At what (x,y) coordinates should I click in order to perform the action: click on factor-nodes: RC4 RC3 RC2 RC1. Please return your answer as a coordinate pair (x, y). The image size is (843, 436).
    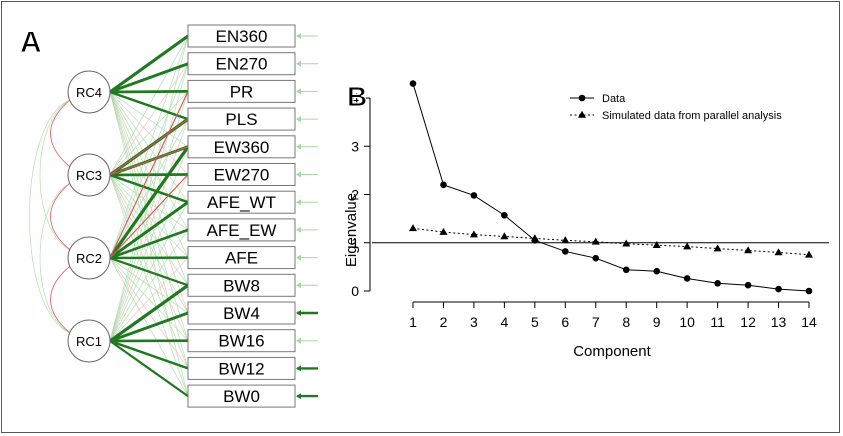
    Looking at the image, I should click on (89, 216).